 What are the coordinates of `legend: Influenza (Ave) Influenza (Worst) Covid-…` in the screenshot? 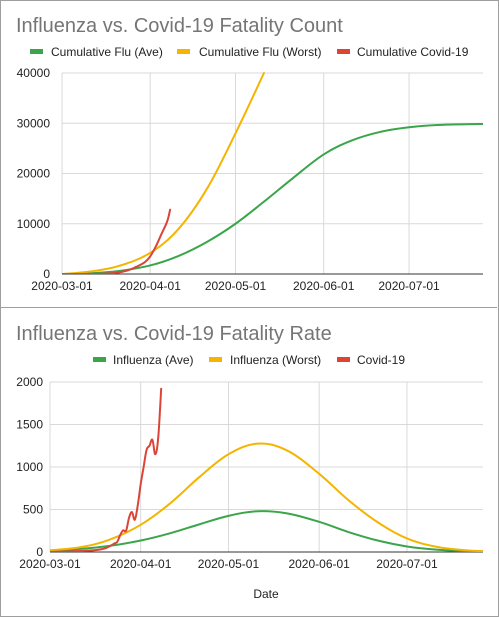 It's located at (249, 360).